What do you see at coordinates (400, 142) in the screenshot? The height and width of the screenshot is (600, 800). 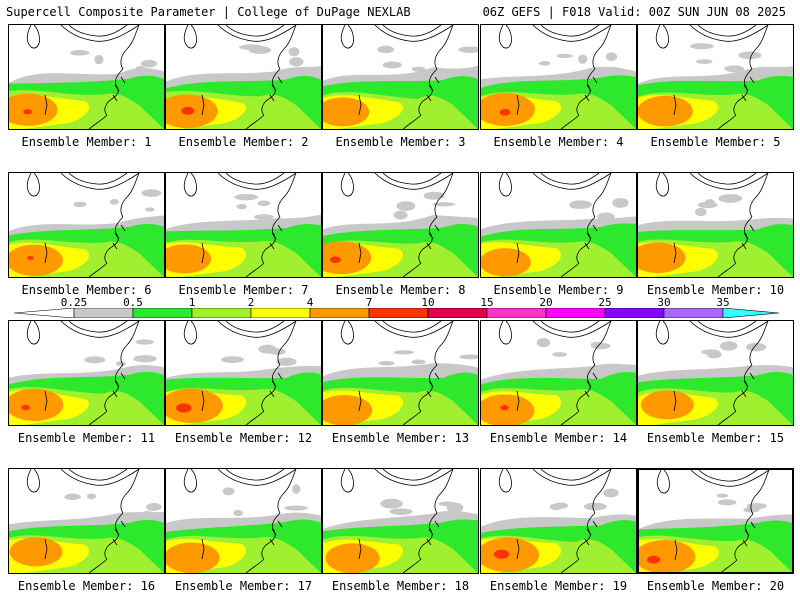 I see `member-caption: Ensemble Member: 3` at bounding box center [400, 142].